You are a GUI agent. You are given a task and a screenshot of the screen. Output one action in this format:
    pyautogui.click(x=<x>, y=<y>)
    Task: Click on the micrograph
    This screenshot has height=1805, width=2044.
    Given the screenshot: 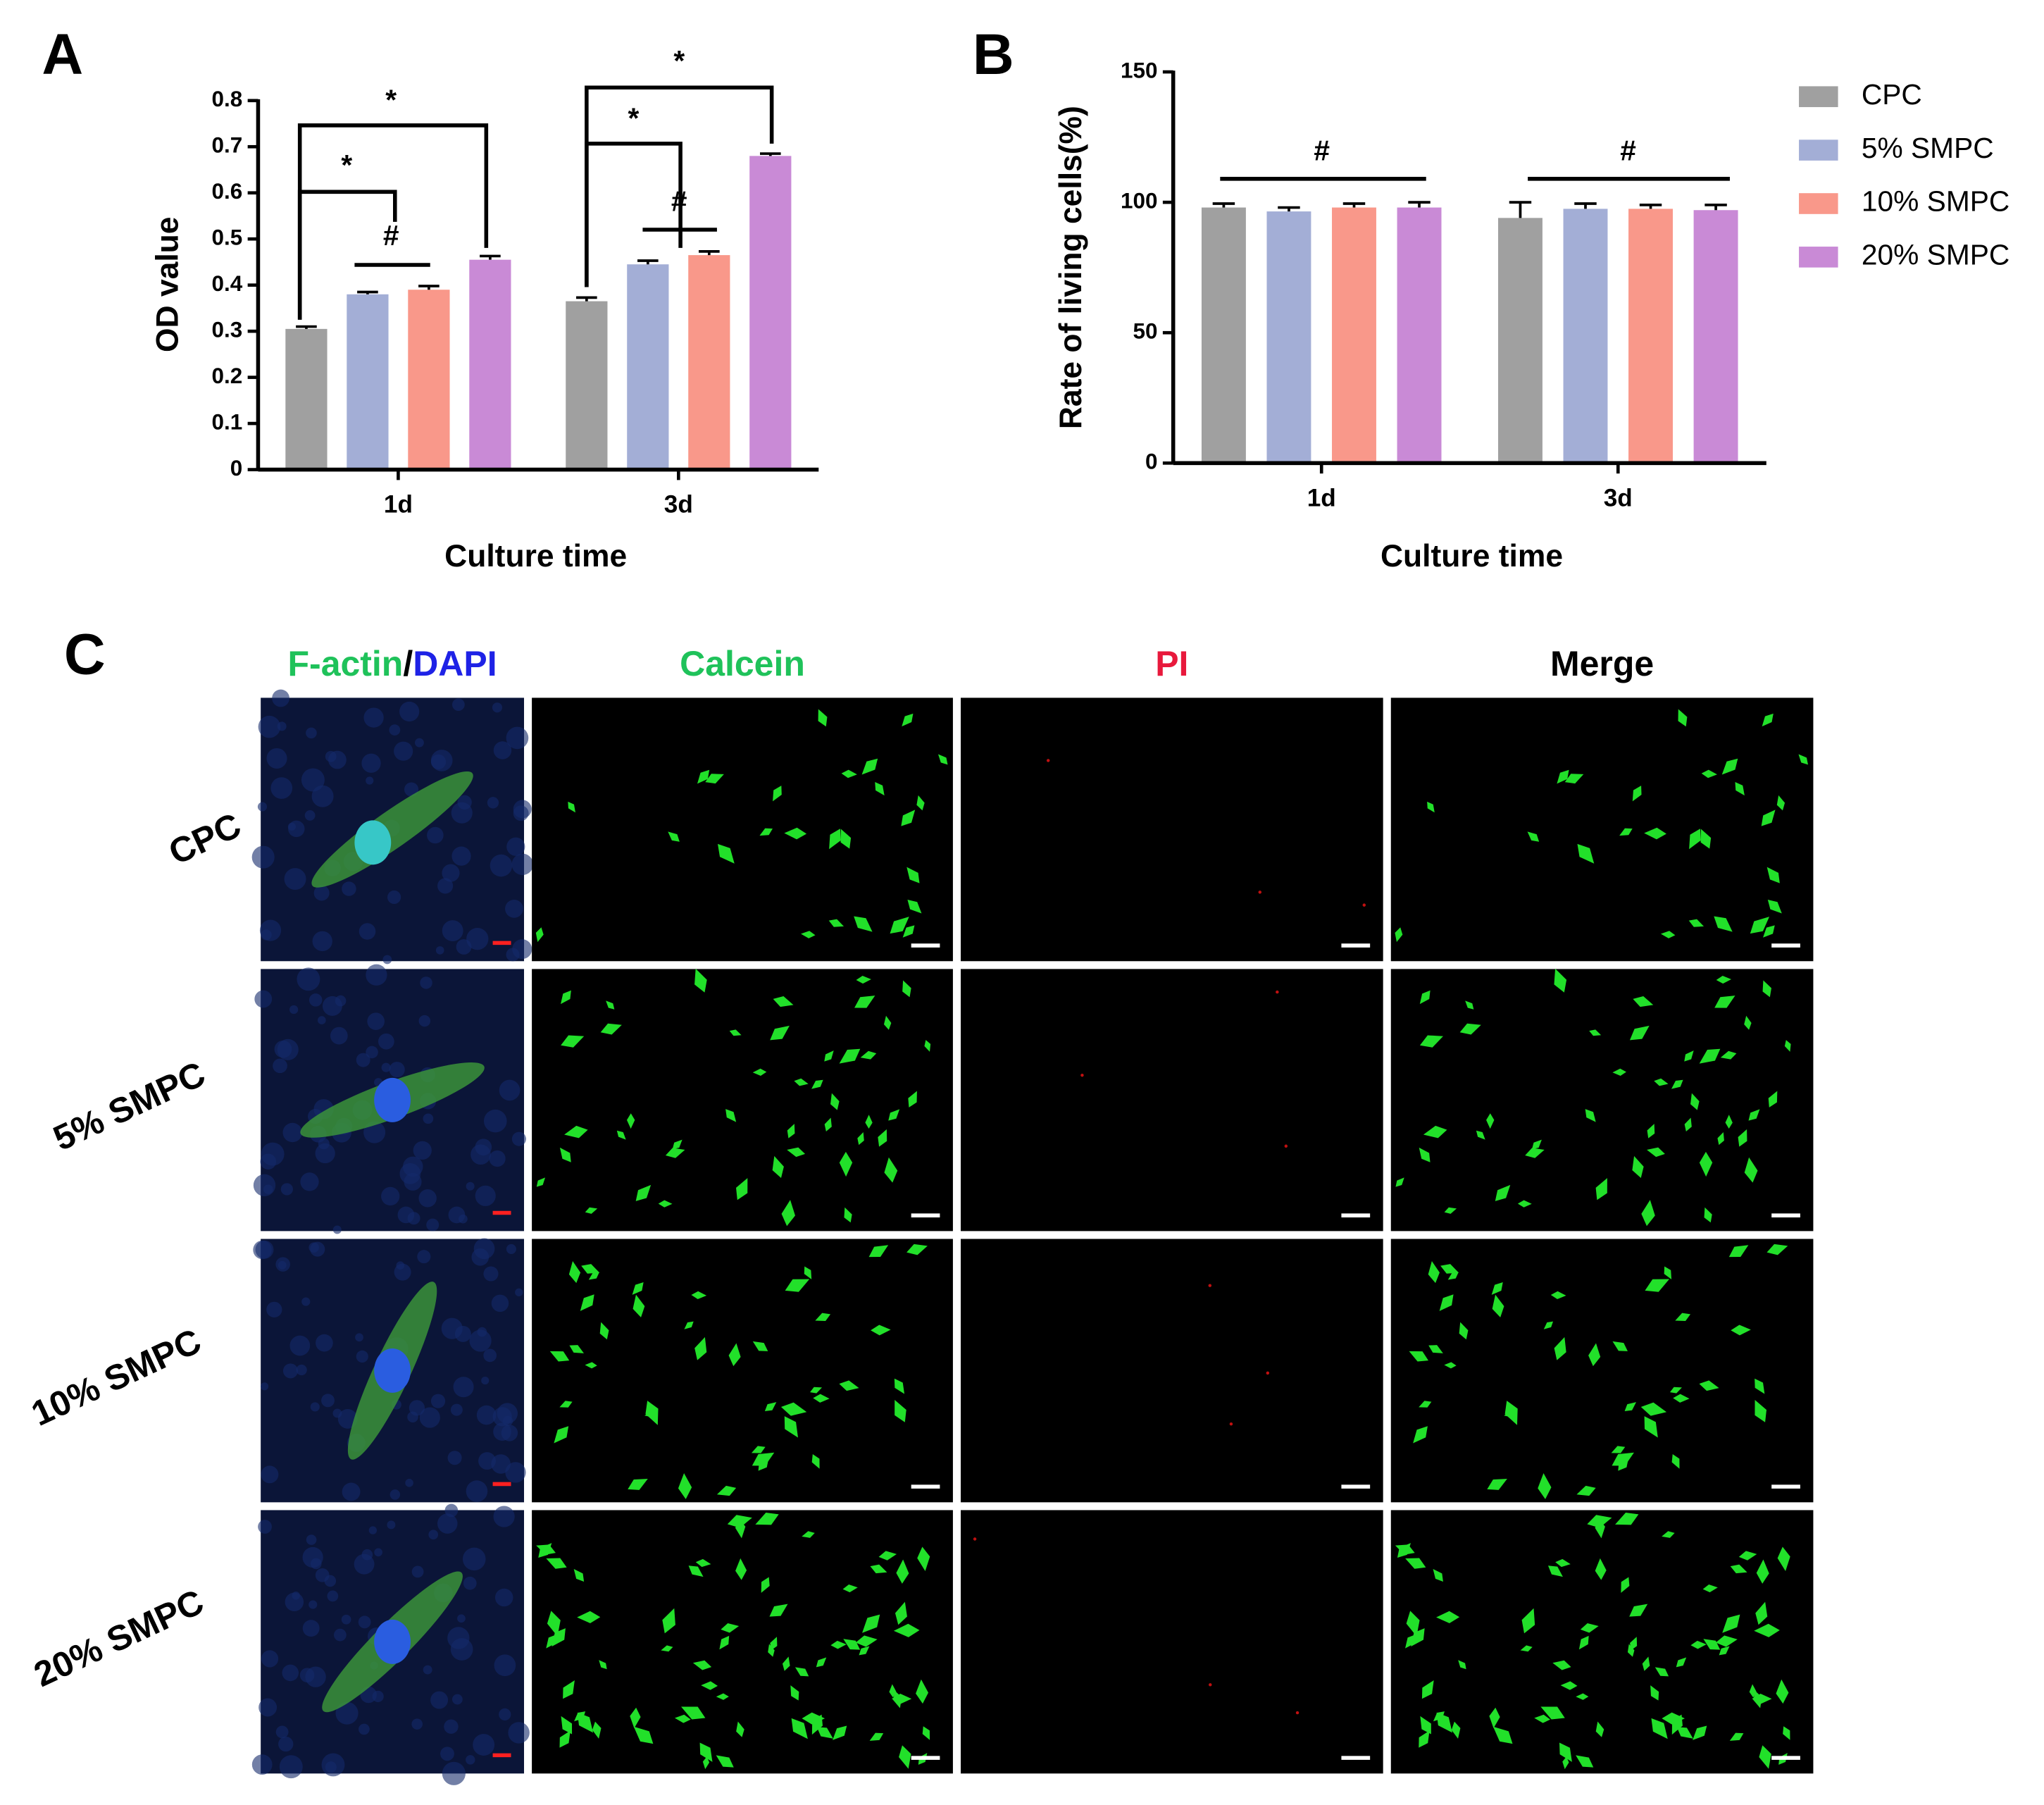 What is the action you would take?
    pyautogui.click(x=742, y=1371)
    